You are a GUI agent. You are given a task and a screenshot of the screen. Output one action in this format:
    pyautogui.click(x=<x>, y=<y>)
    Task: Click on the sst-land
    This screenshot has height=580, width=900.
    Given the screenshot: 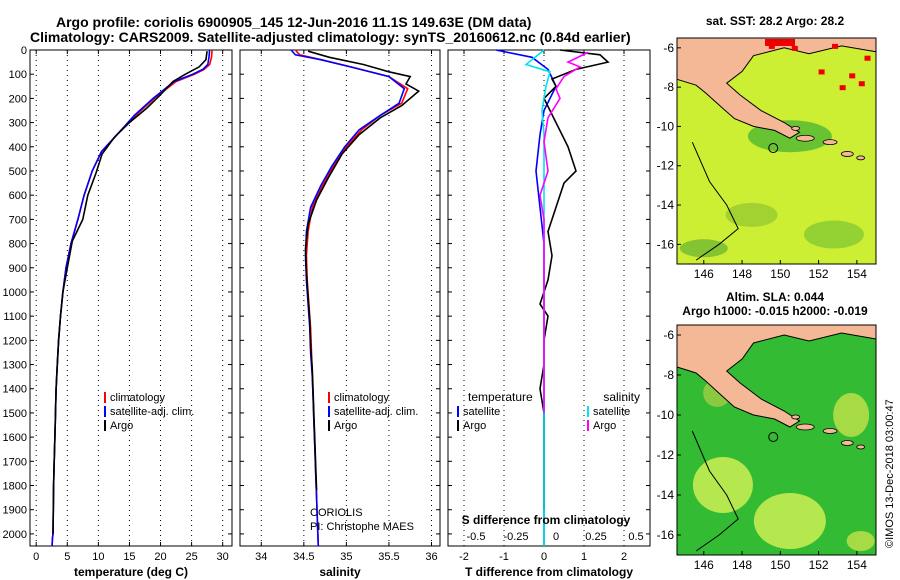 What is the action you would take?
    pyautogui.click(x=776, y=88)
    